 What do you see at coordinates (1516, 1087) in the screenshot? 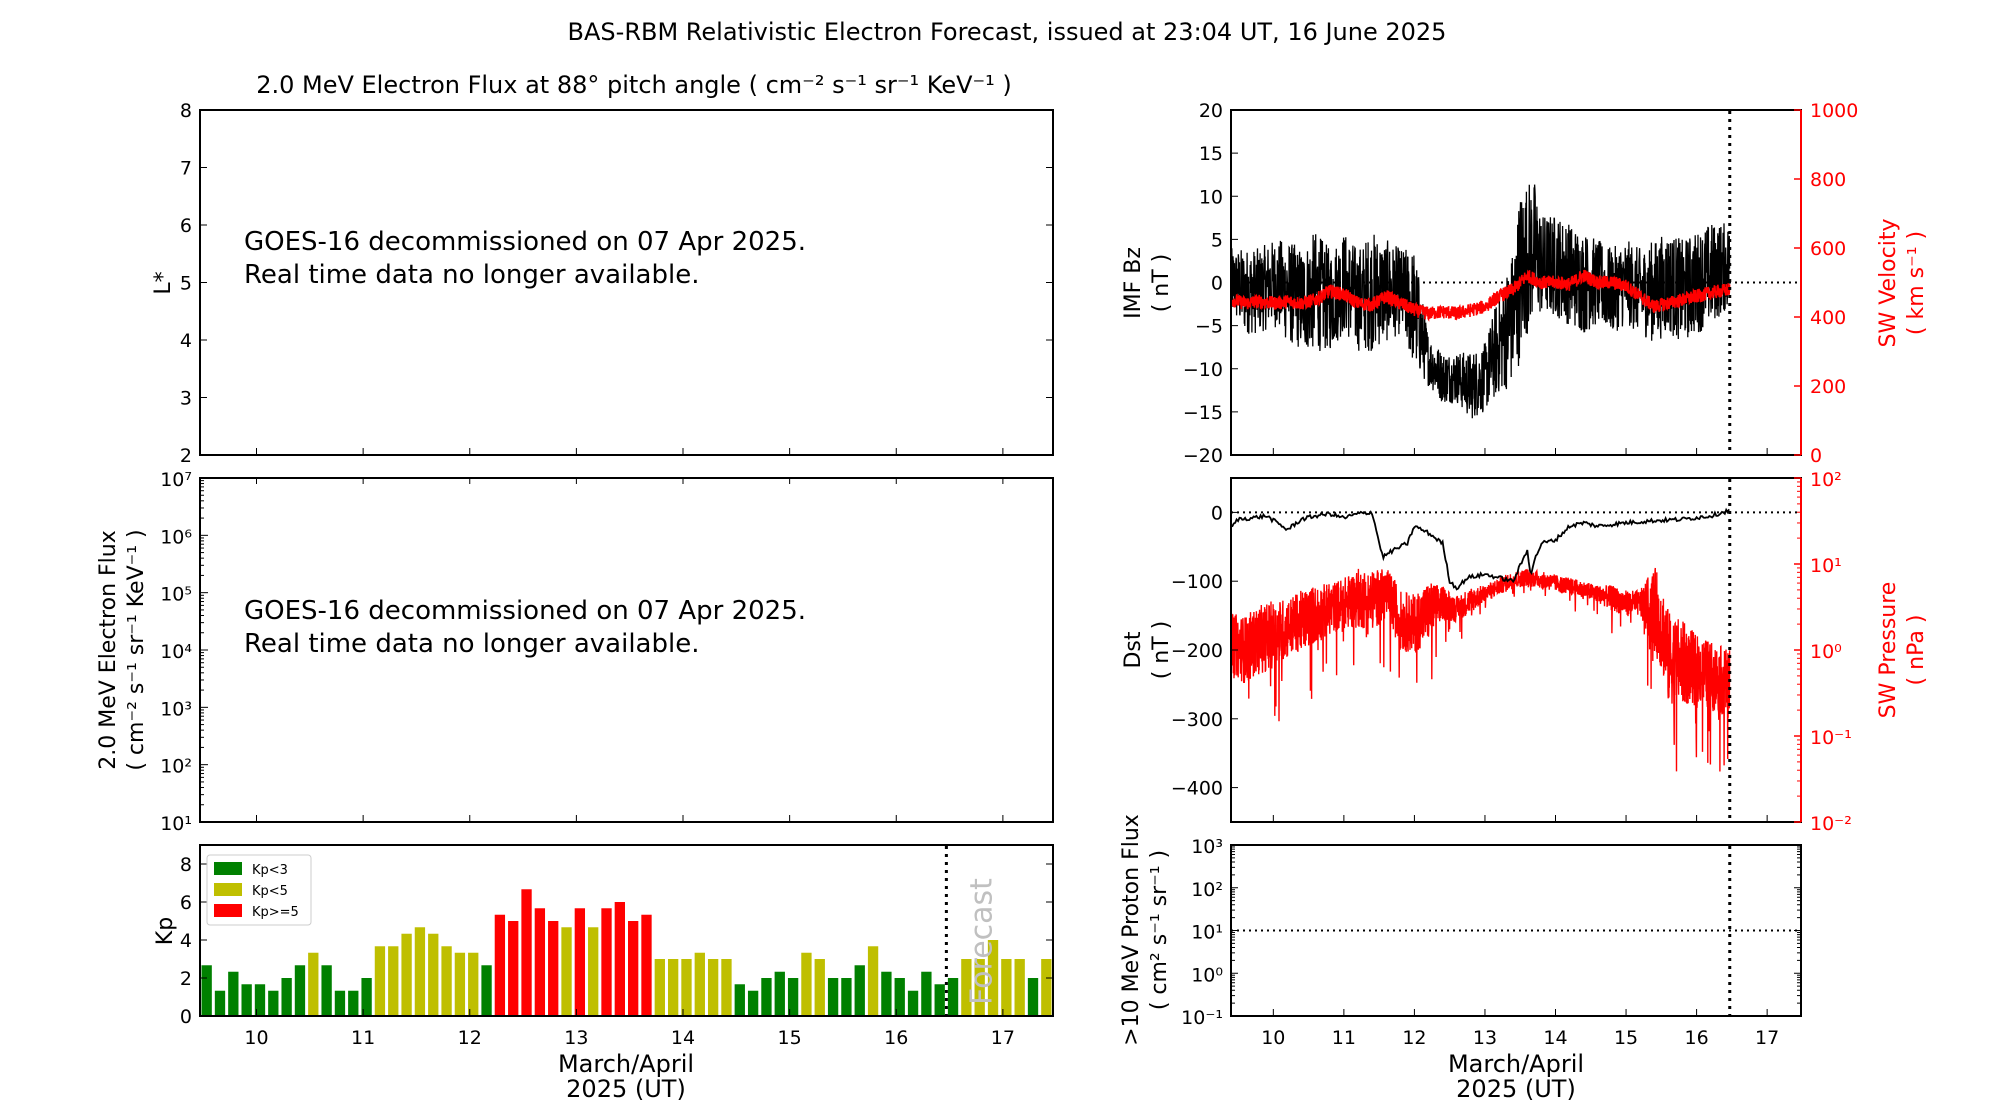
I see `right-x-label-line2: 2025 (UT)` at bounding box center [1516, 1087].